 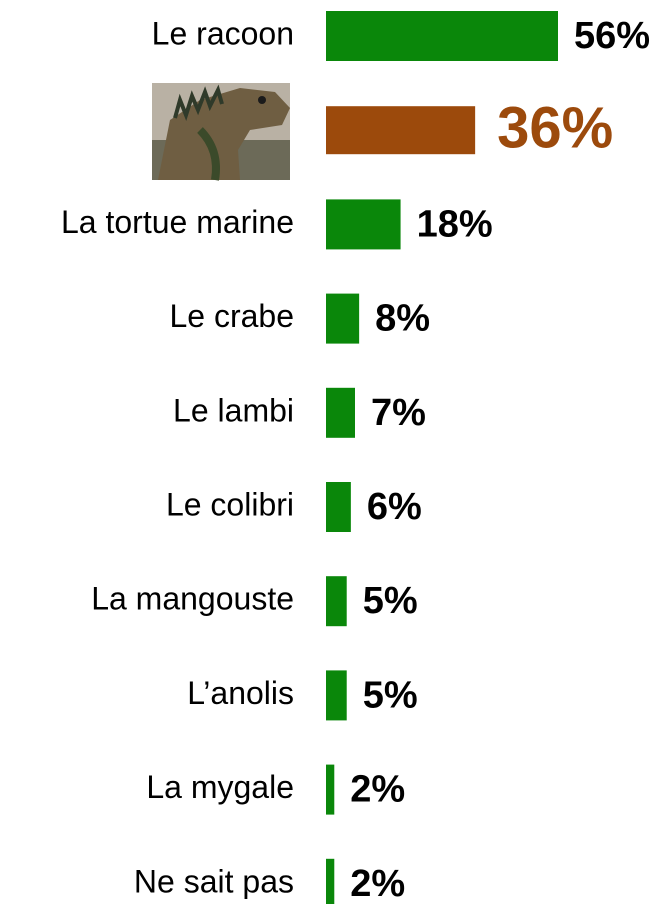 I want to click on value-label: 8%, so click(x=402, y=319).